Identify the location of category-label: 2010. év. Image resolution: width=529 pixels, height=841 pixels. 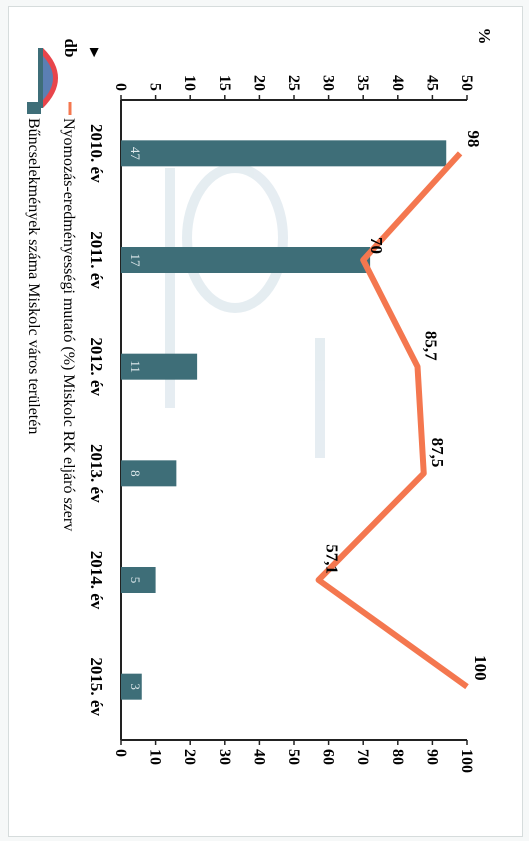
(96, 153).